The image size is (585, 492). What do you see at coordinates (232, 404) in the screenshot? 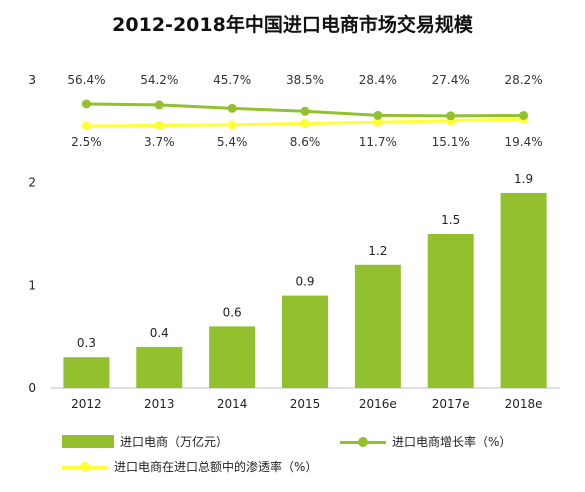
I see `x-tick-label-2014: 2014` at bounding box center [232, 404].